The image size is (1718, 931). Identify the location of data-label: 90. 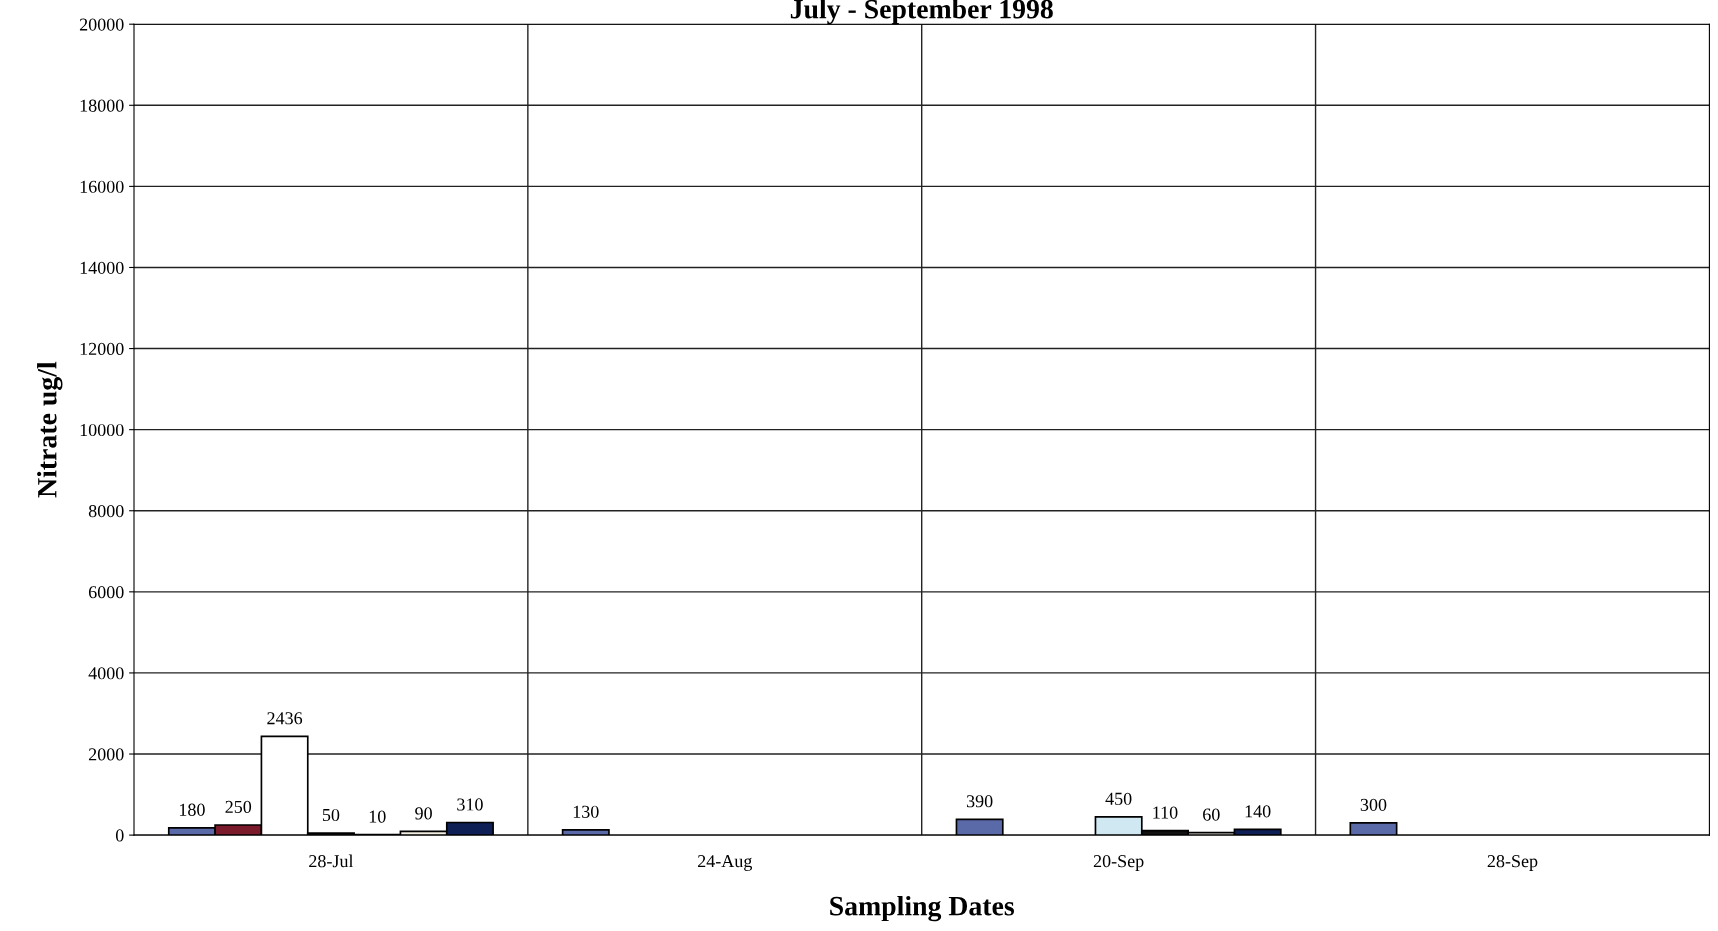
(423, 813).